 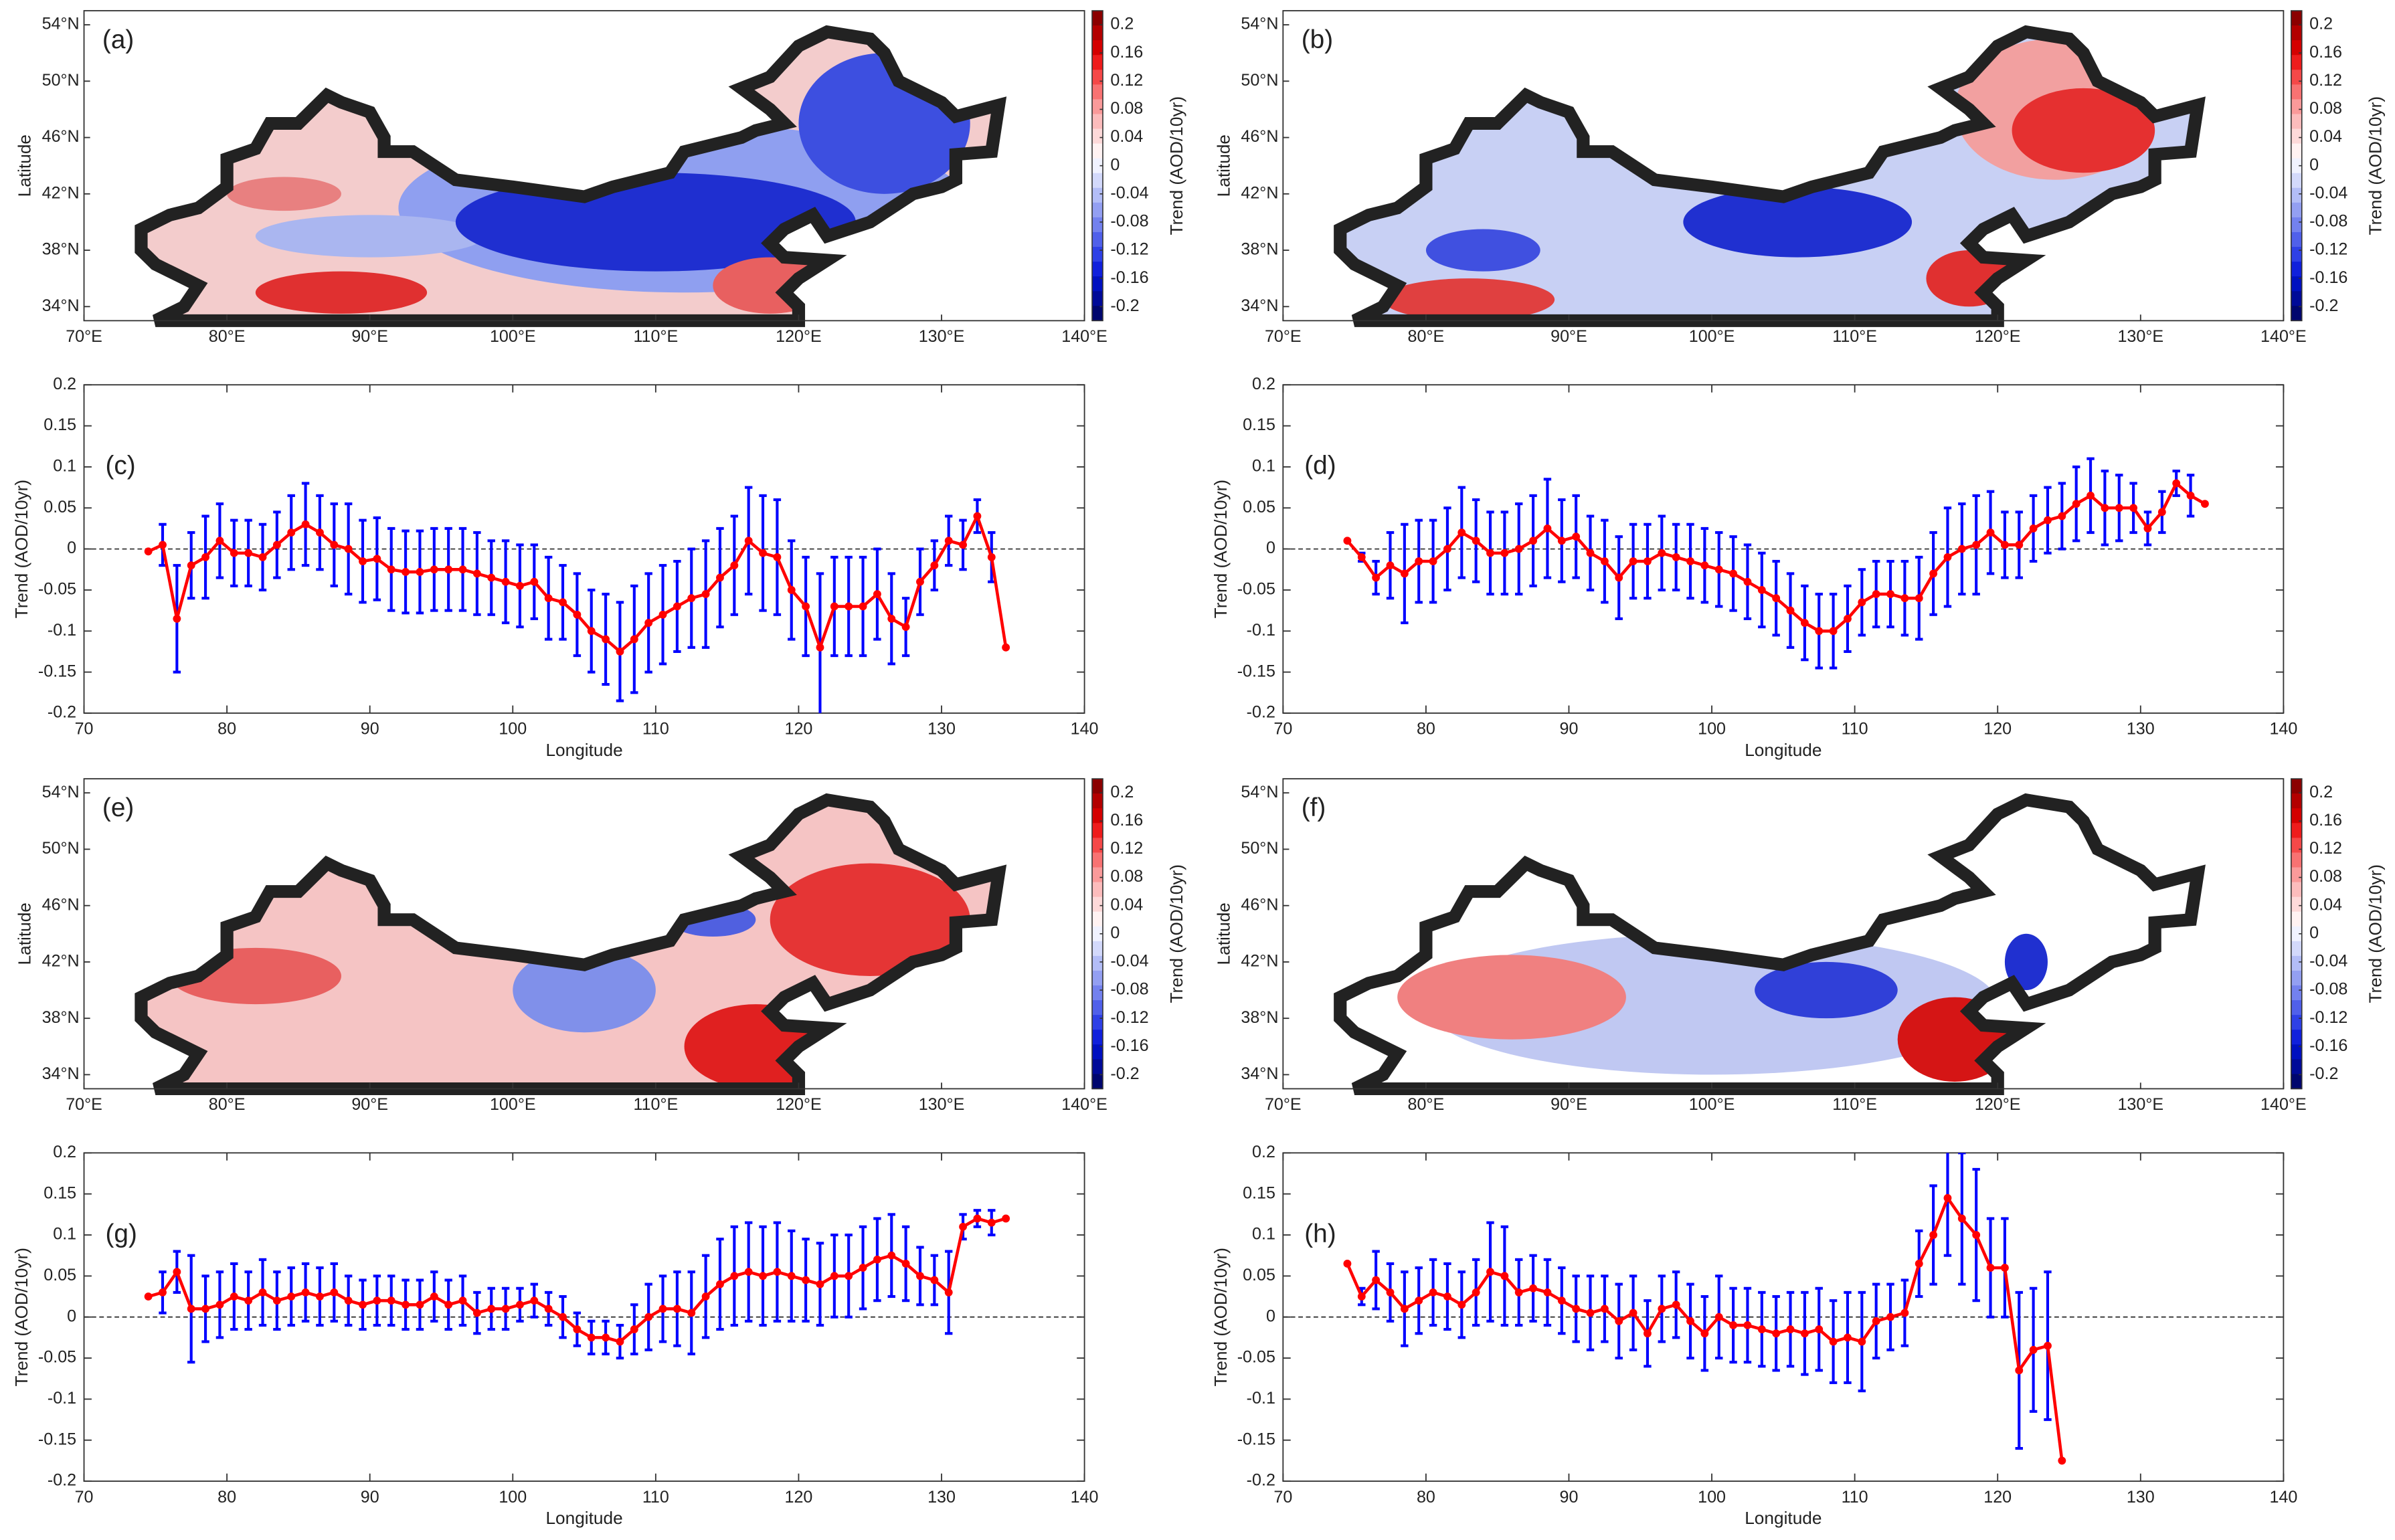 I want to click on x-tick-label: 70°E, so click(x=1283, y=336).